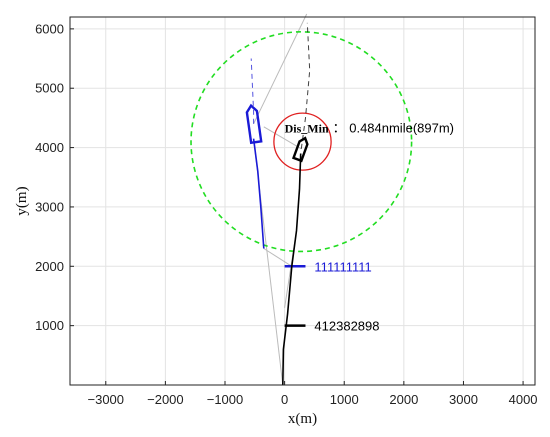 This screenshot has width=550, height=437. I want to click on y-tick-label: 2000, so click(49, 266).